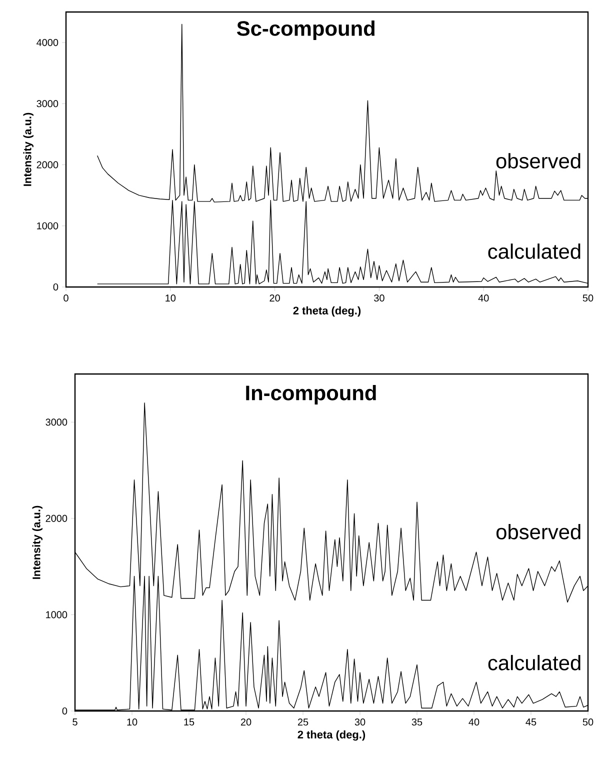 The image size is (605, 761). What do you see at coordinates (75, 722) in the screenshot?
I see `x-tick-label: 5` at bounding box center [75, 722].